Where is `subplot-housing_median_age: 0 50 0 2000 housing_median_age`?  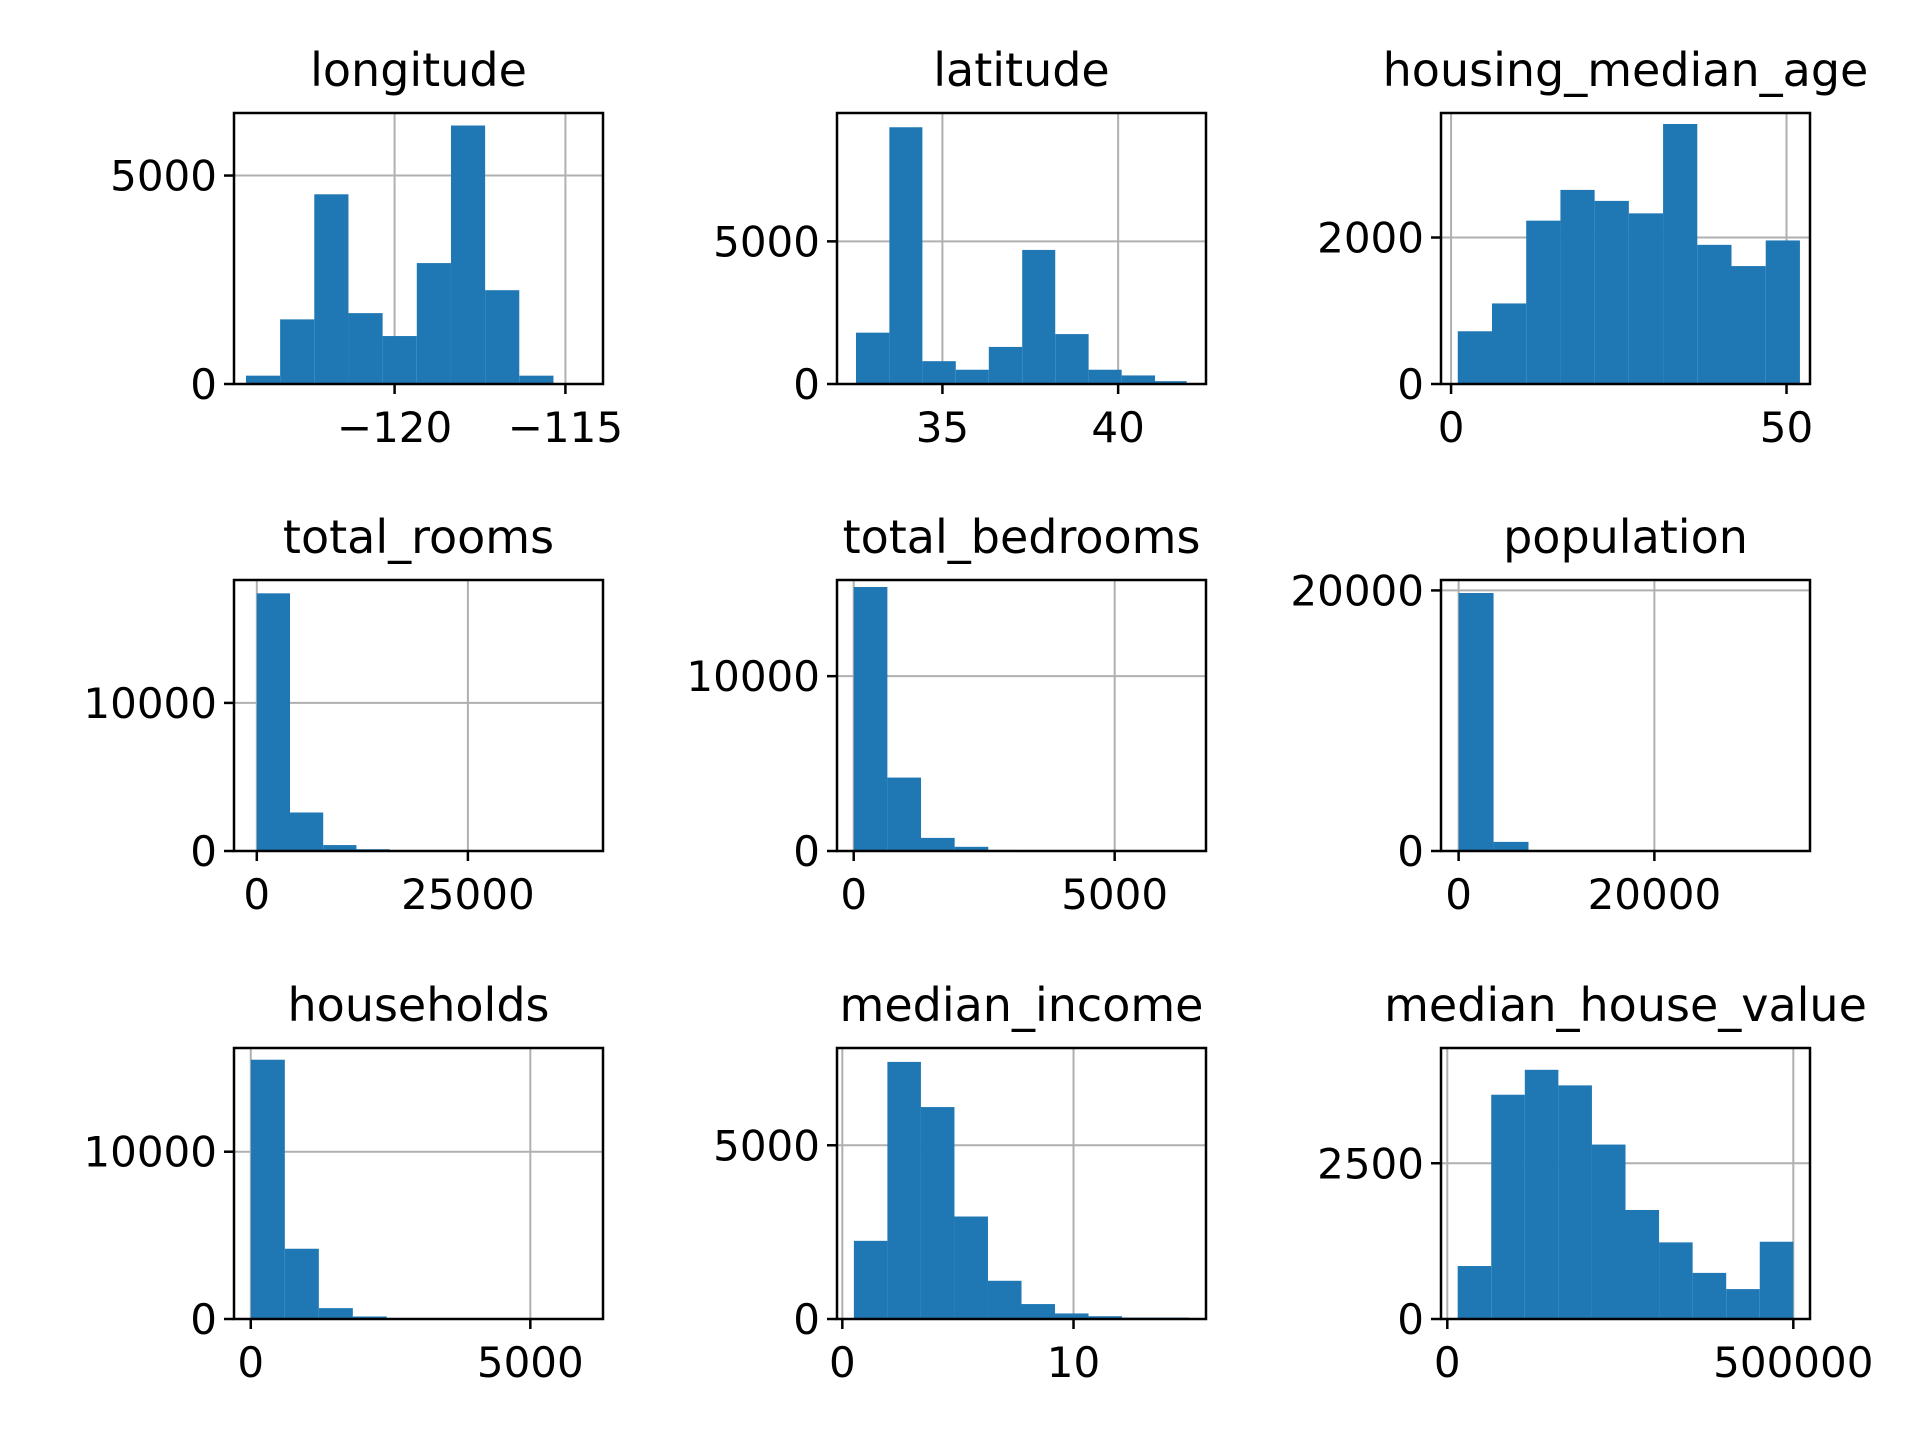
subplot-housing_median_age: 0 50 0 2000 housing_median_age is located at coordinates (1592, 247).